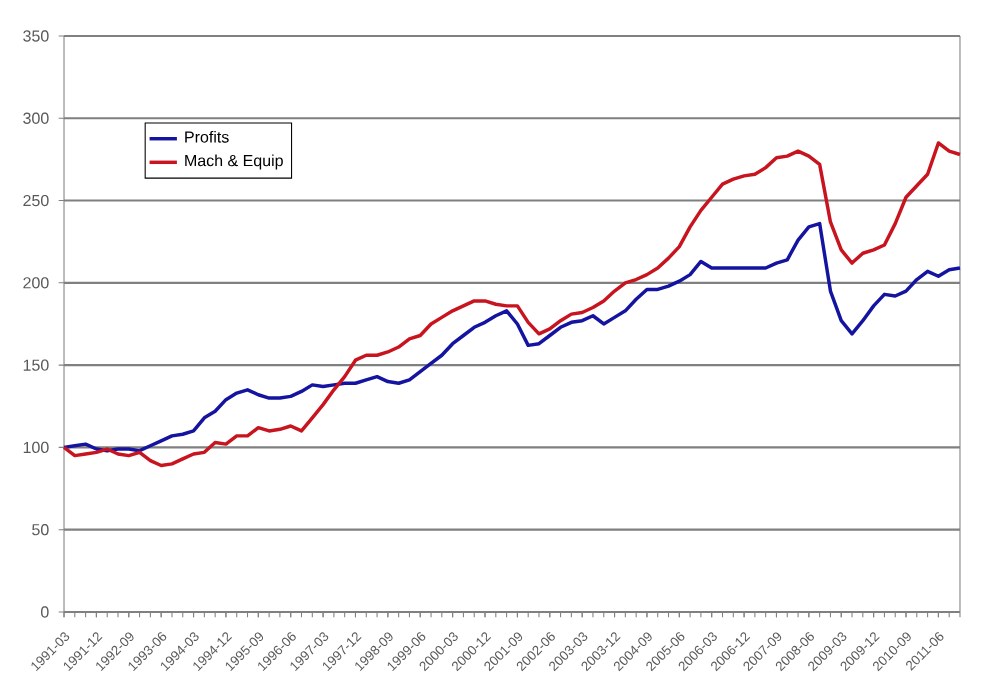  Describe the element at coordinates (36, 283) in the screenshot. I see `y-tick-label: 200` at that location.